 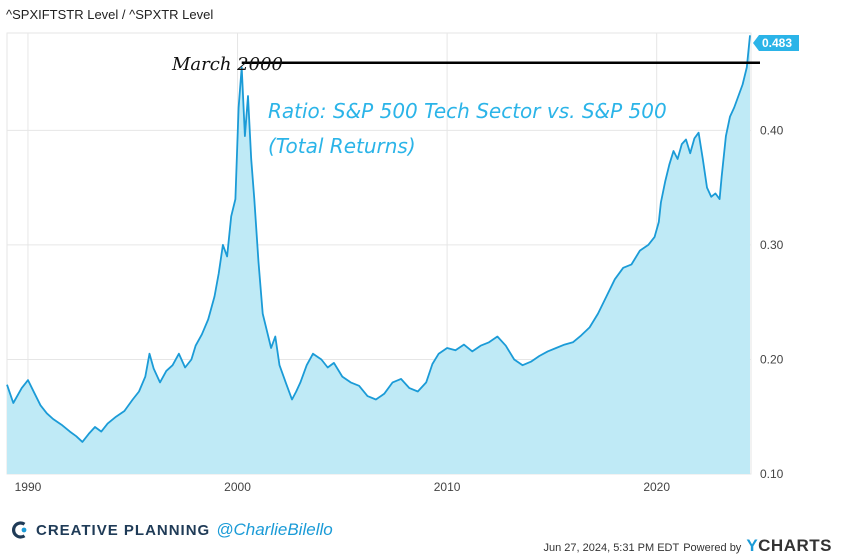 I want to click on y-tick-label-0.20: 0.20, so click(x=772, y=359).